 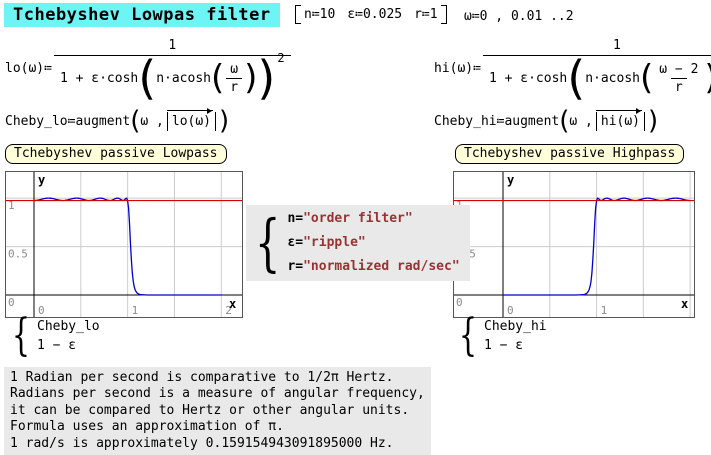 What do you see at coordinates (298, 14) in the screenshot?
I see `left-bracket` at bounding box center [298, 14].